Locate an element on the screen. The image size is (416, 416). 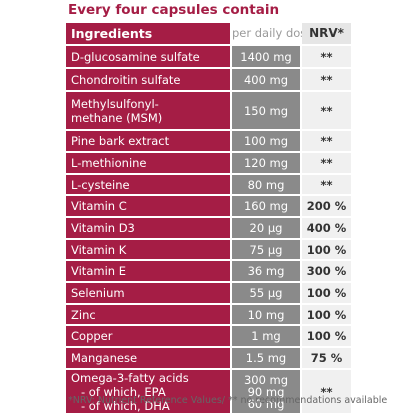
ingredient-dose: 120 mg is located at coordinates (266, 163).